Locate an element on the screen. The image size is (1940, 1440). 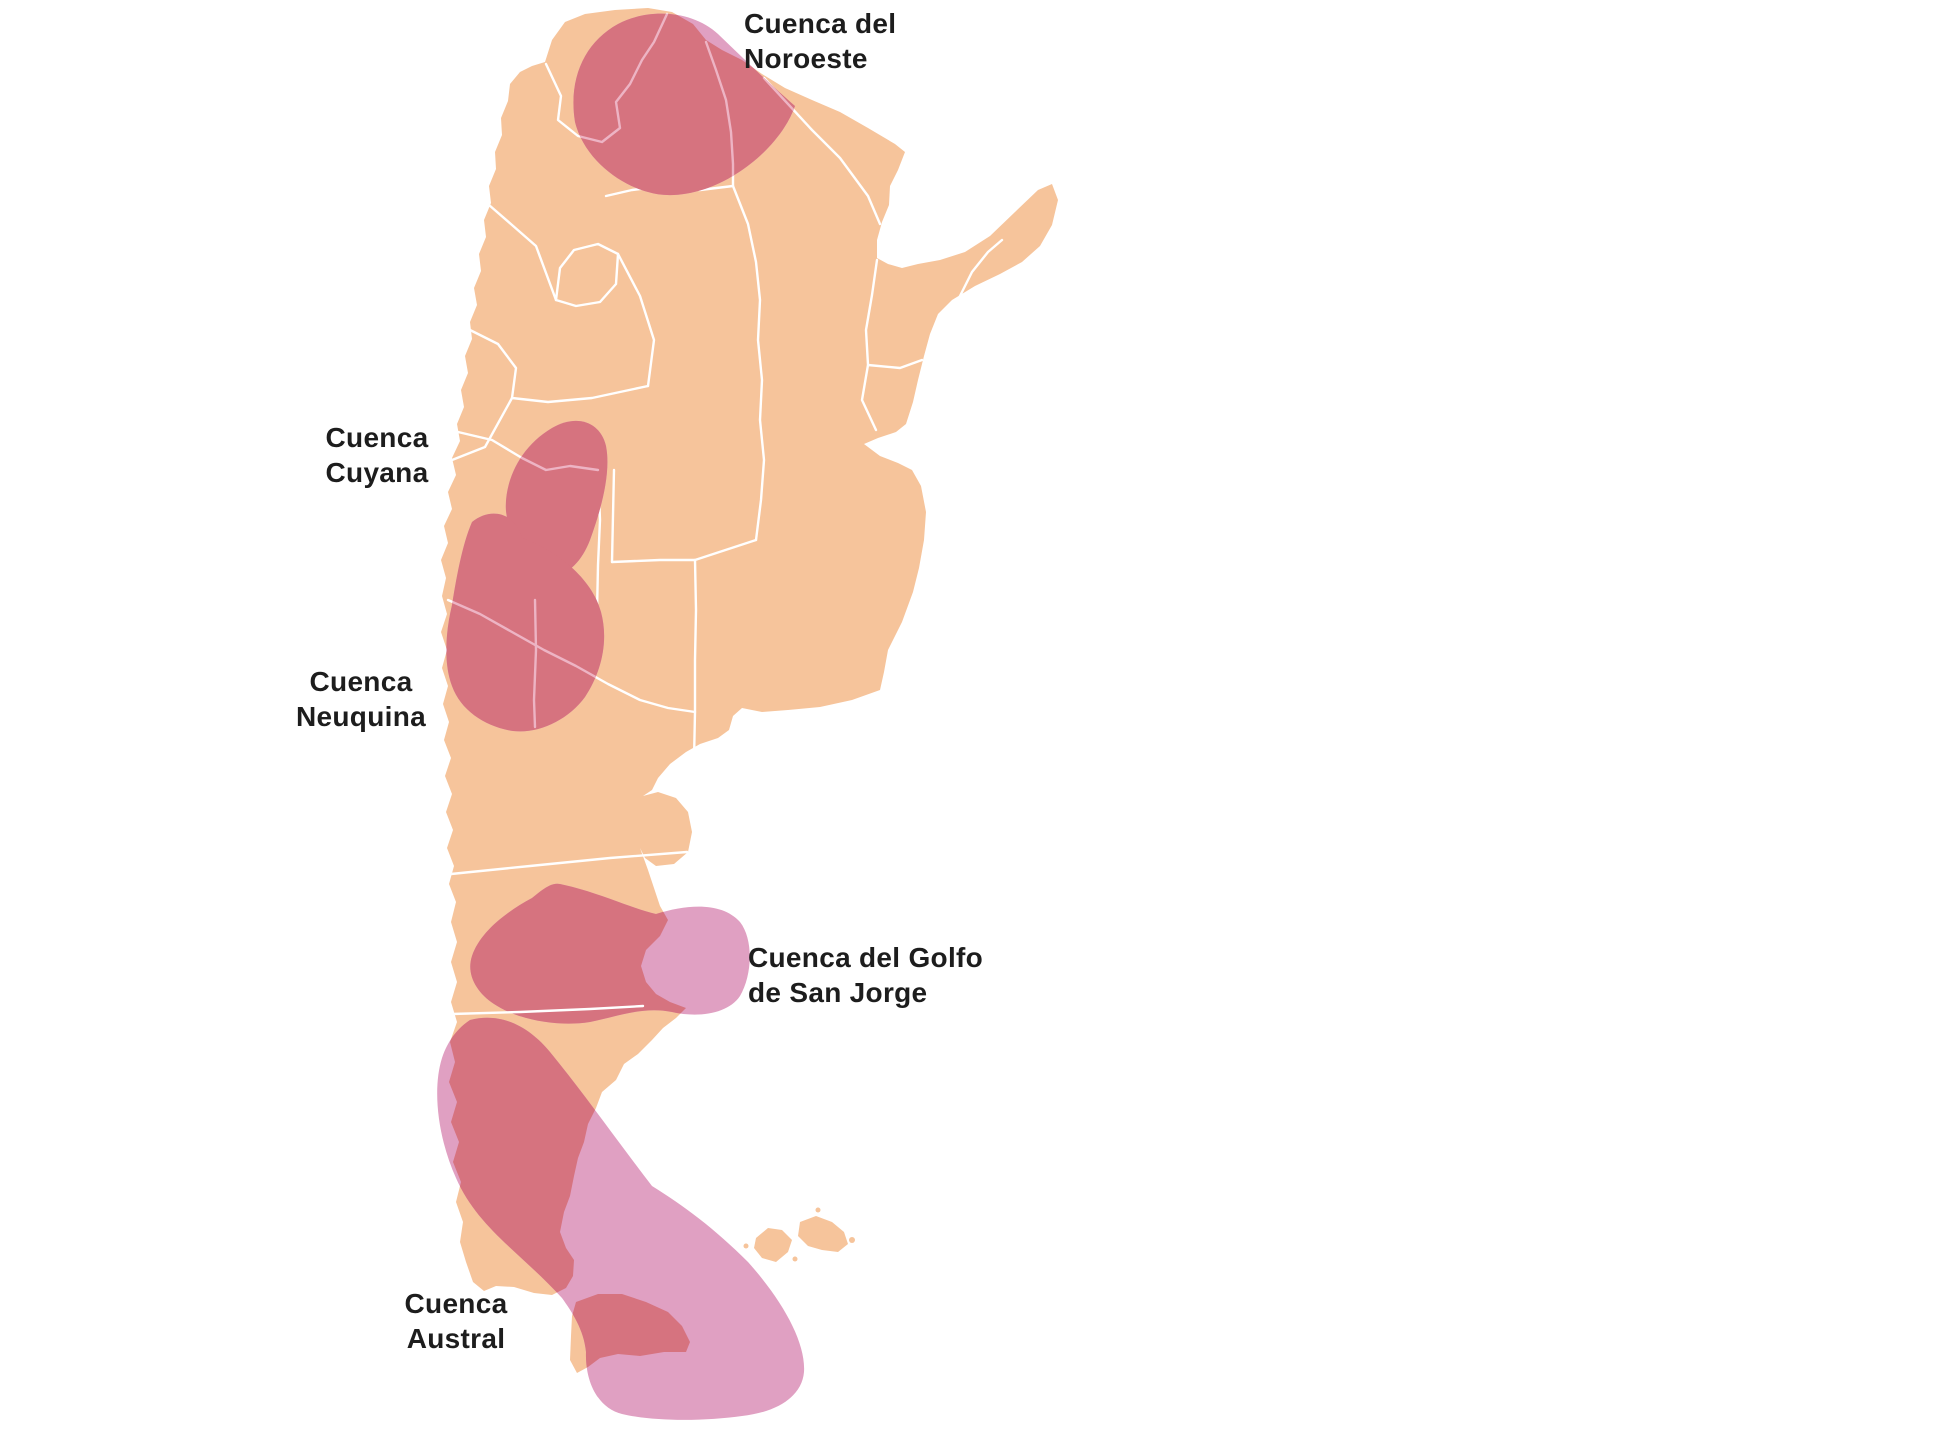
label-cuenca-golfo-san-jorge: Cuenca del Golfo de San Jorge is located at coordinates (866, 975).